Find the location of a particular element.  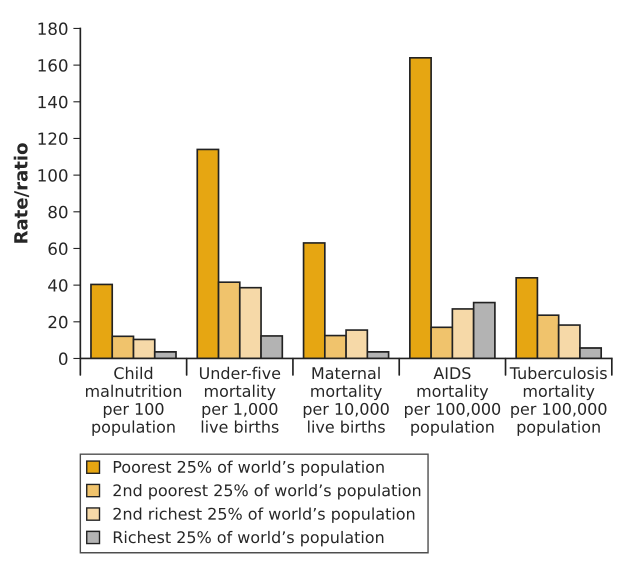

y-axis-title: Rate/ratio is located at coordinates (22, 193).